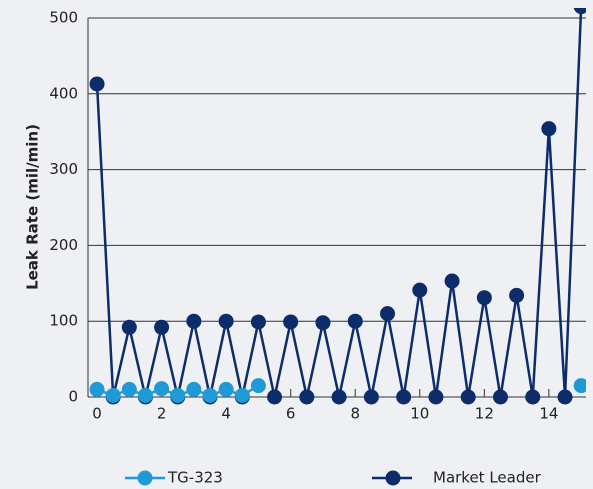  I want to click on x-tick-label: 6, so click(291, 414).